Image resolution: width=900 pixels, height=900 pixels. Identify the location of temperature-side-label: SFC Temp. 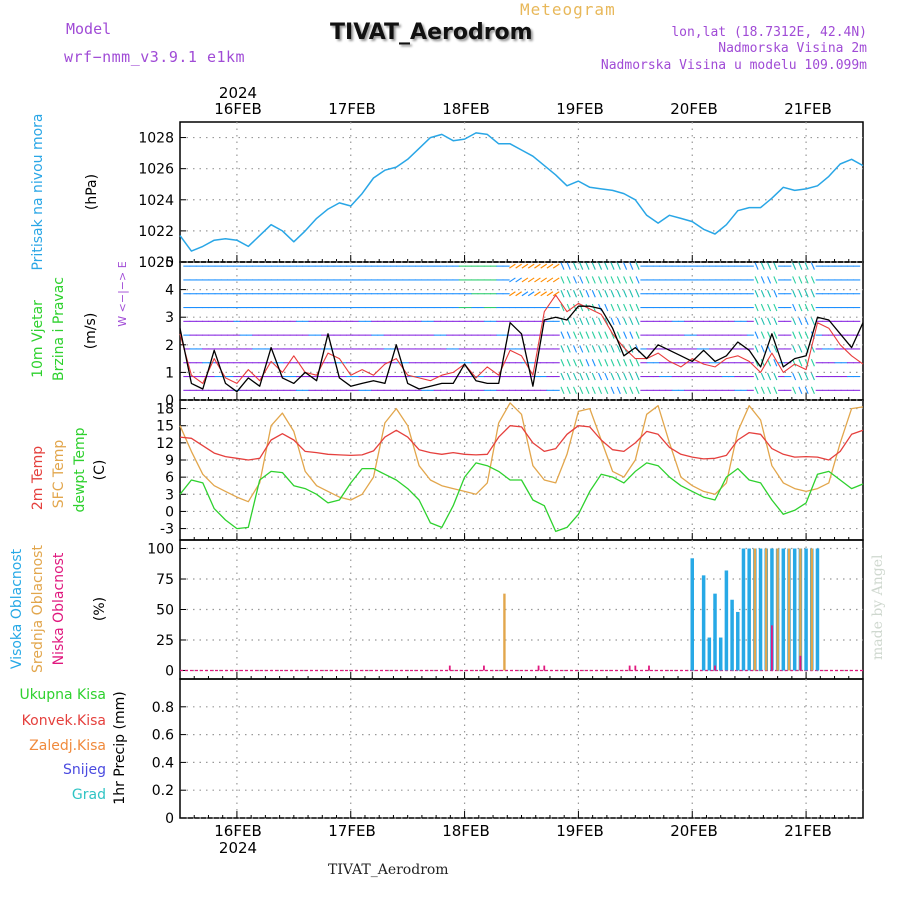
(59, 474).